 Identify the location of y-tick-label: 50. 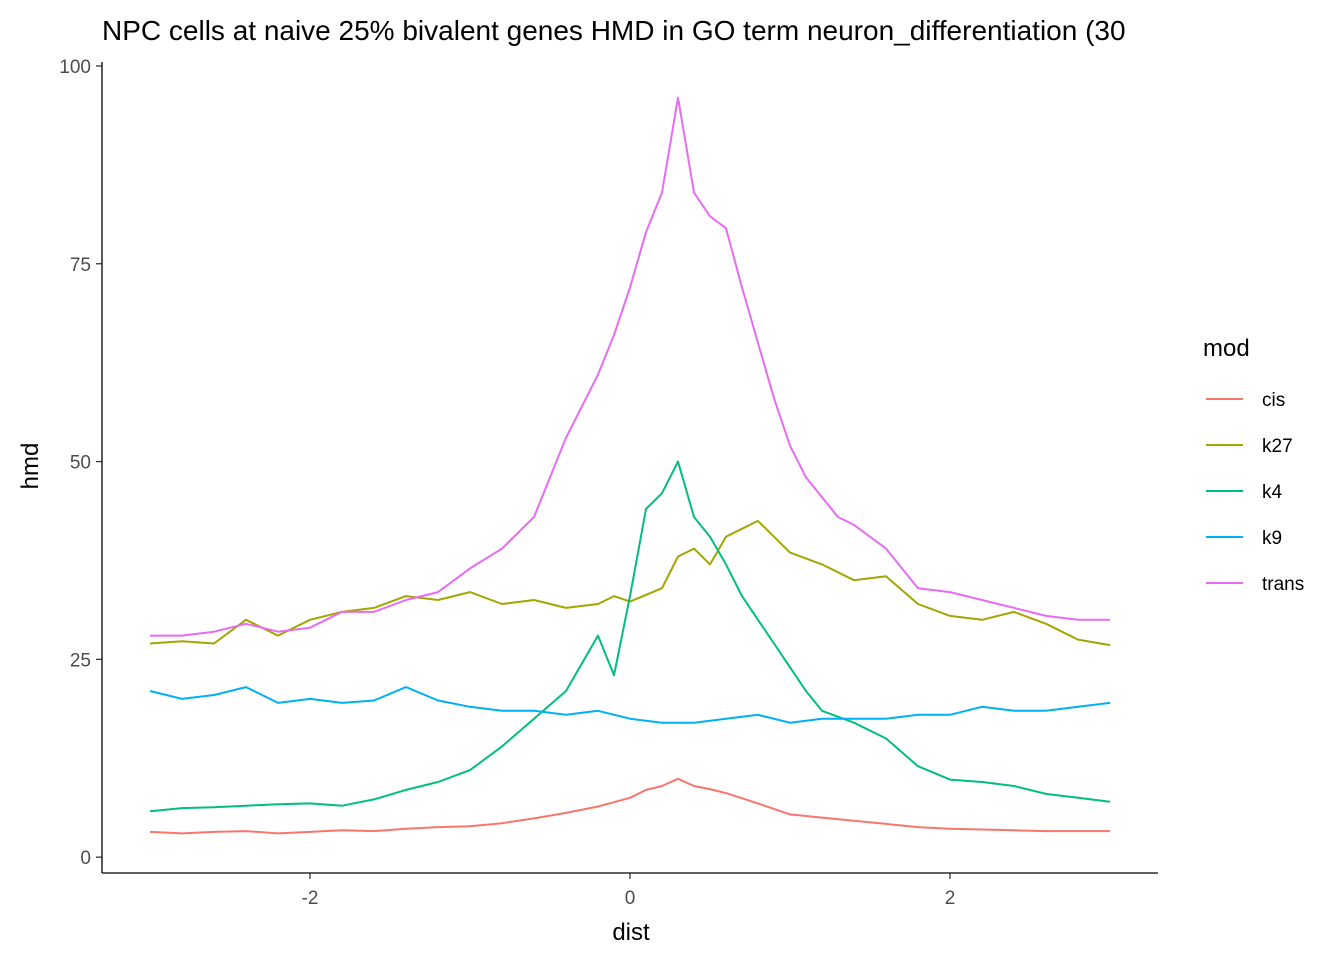
(80, 463).